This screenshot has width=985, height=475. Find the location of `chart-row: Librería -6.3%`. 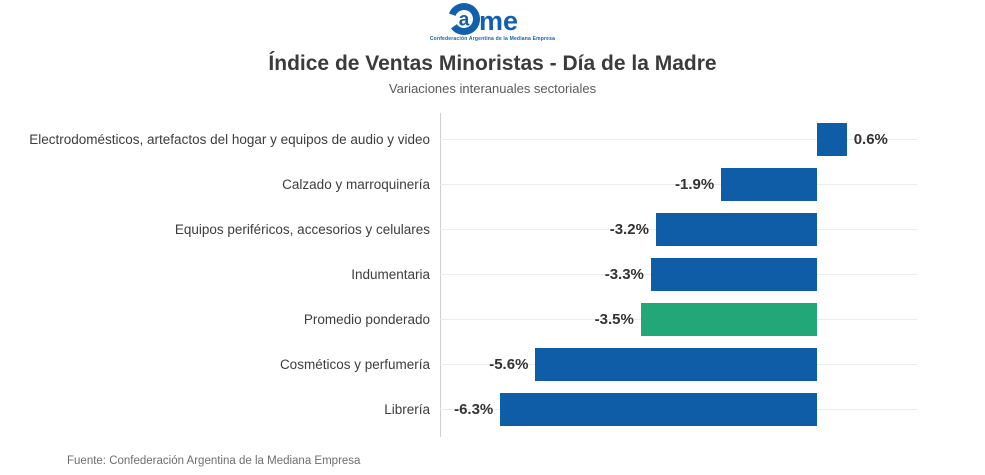

chart-row: Librería -6.3% is located at coordinates (492, 409).